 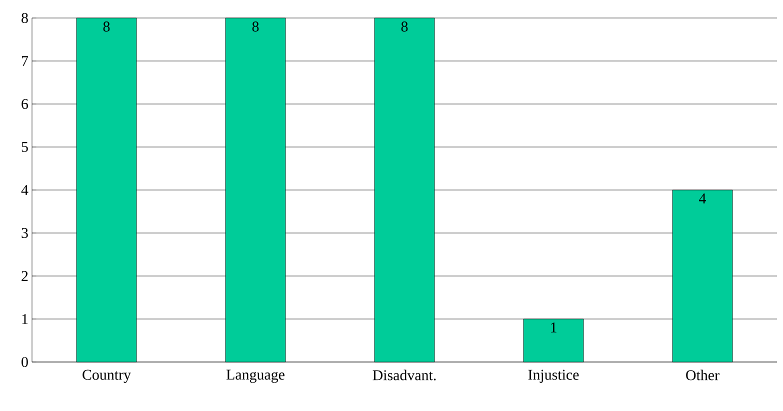 I want to click on x-tick-label: Country, so click(x=106, y=376).